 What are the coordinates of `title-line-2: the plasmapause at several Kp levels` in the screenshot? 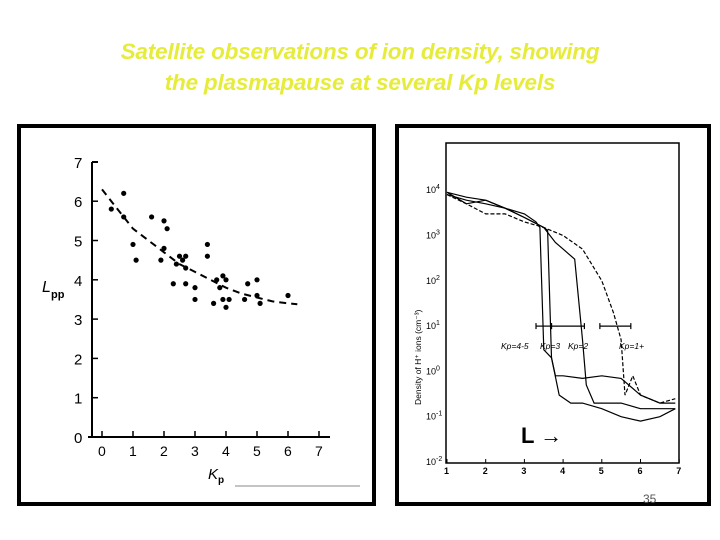 It's located at (360, 82).